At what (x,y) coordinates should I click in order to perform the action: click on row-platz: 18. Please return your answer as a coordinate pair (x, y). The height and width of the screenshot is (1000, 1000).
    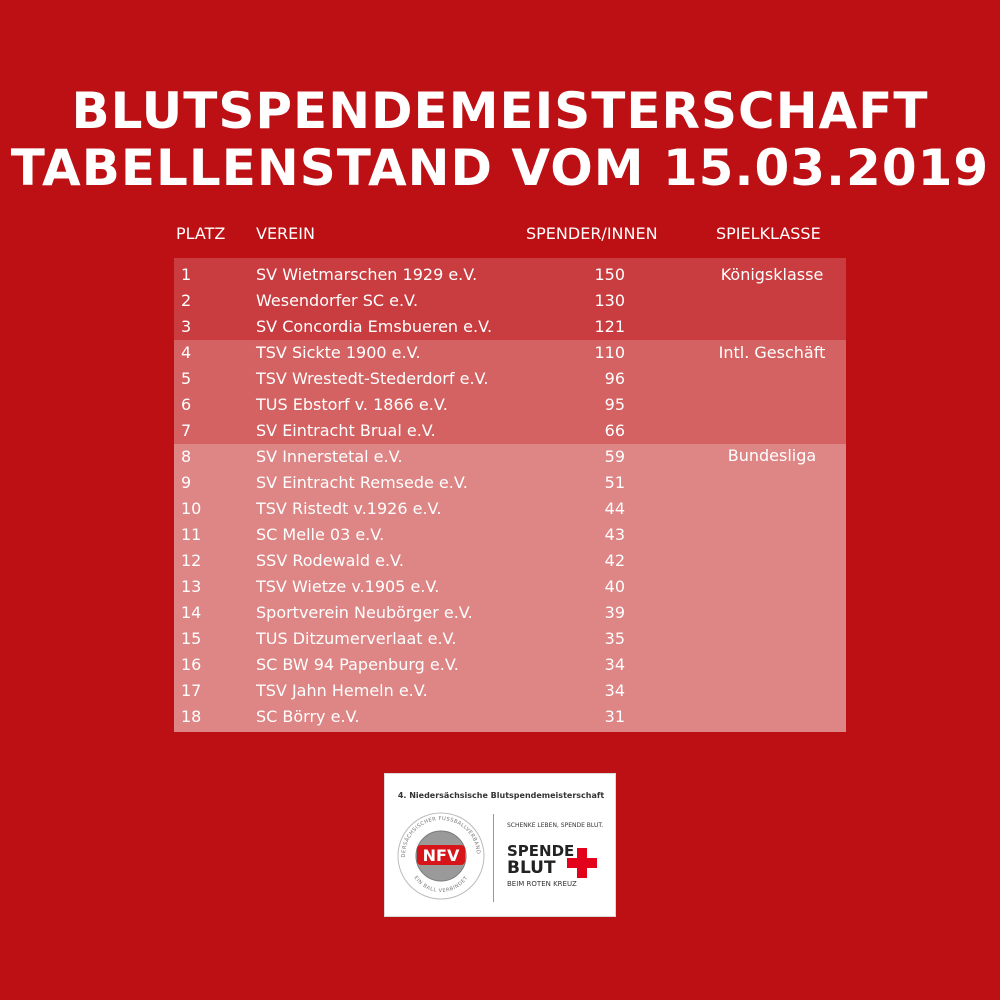
    Looking at the image, I should click on (191, 716).